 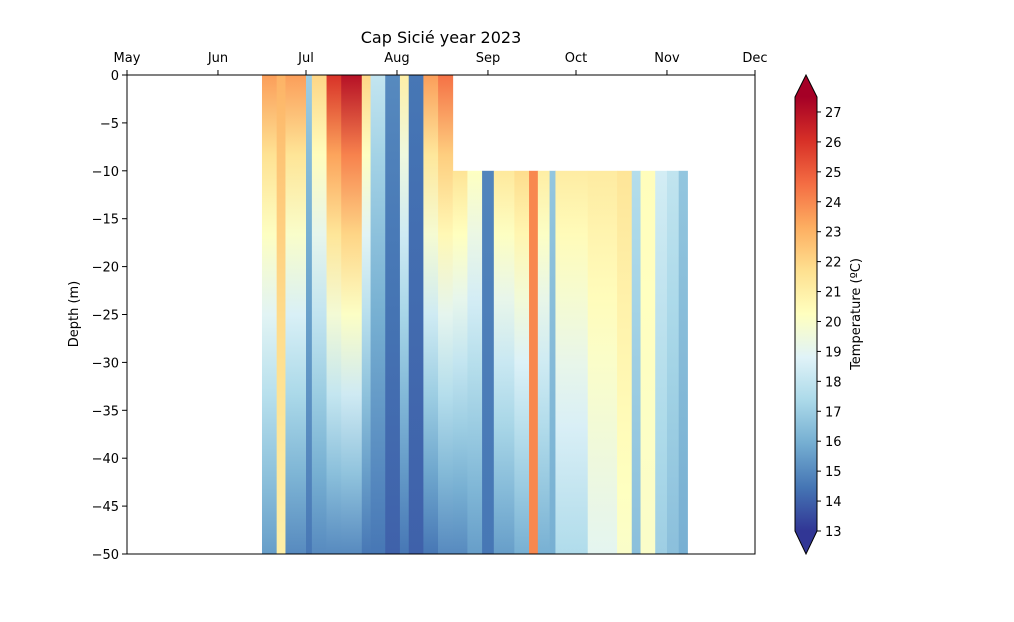 What do you see at coordinates (105, 268) in the screenshot?
I see `y-tick-label: −20` at bounding box center [105, 268].